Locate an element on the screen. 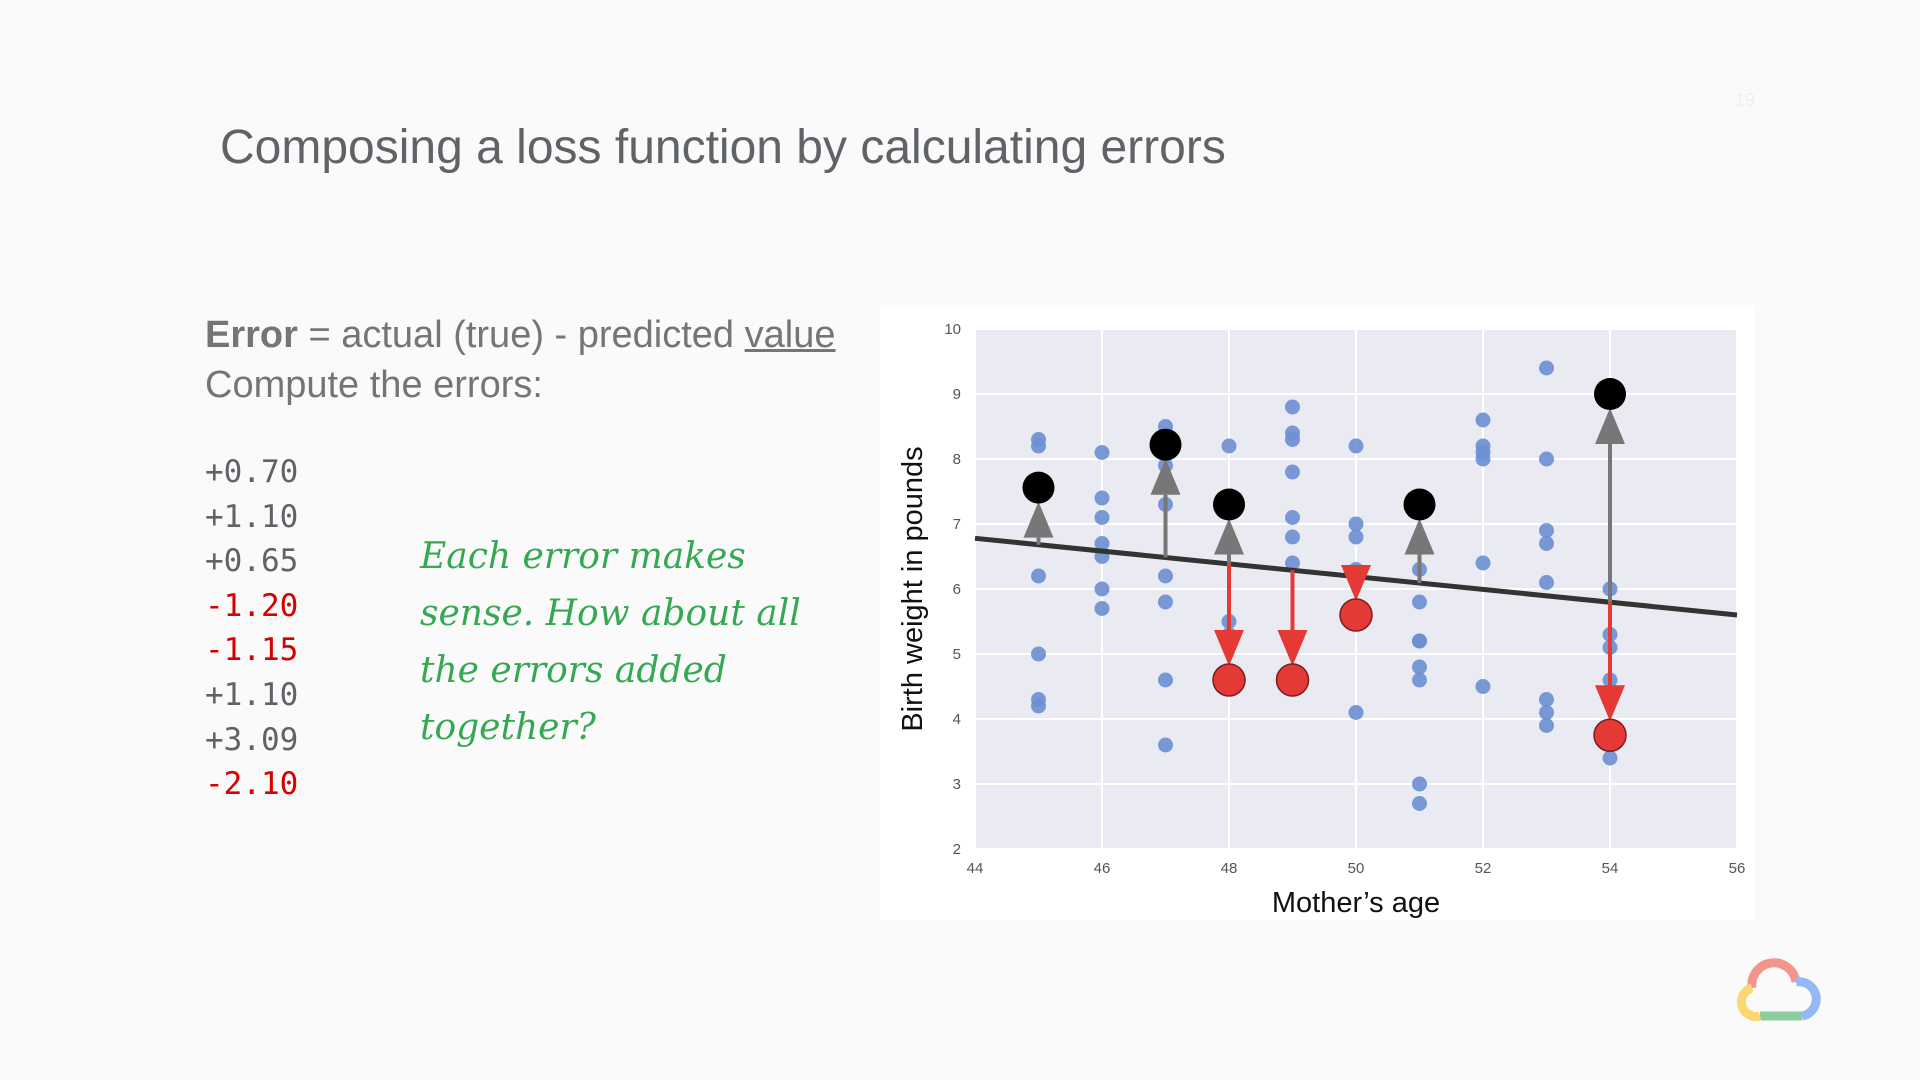  error-value: +0.65 is located at coordinates (252, 561).